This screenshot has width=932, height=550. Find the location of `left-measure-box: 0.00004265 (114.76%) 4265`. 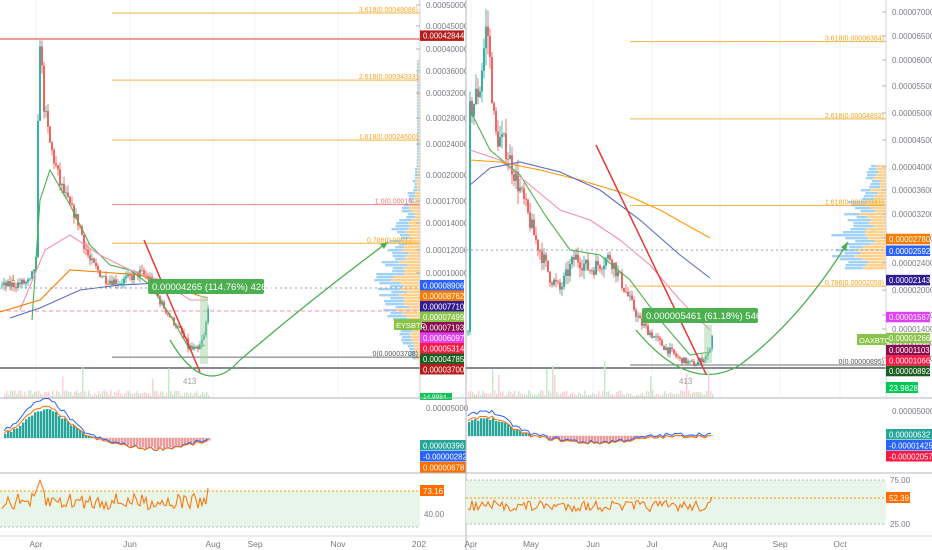

left-measure-box: 0.00004265 (114.76%) 4265 is located at coordinates (210, 286).